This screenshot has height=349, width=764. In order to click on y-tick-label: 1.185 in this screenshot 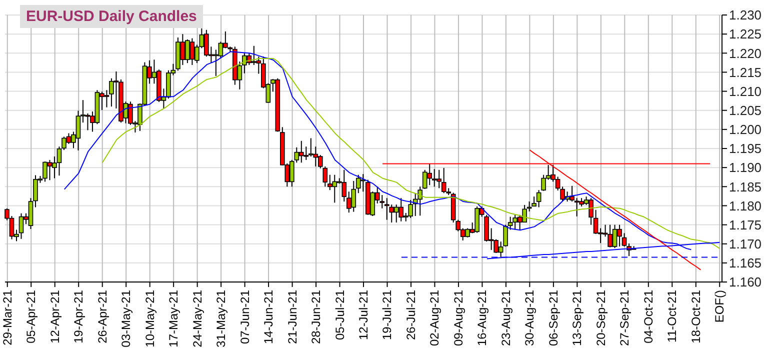, I will do `click(745, 186)`.